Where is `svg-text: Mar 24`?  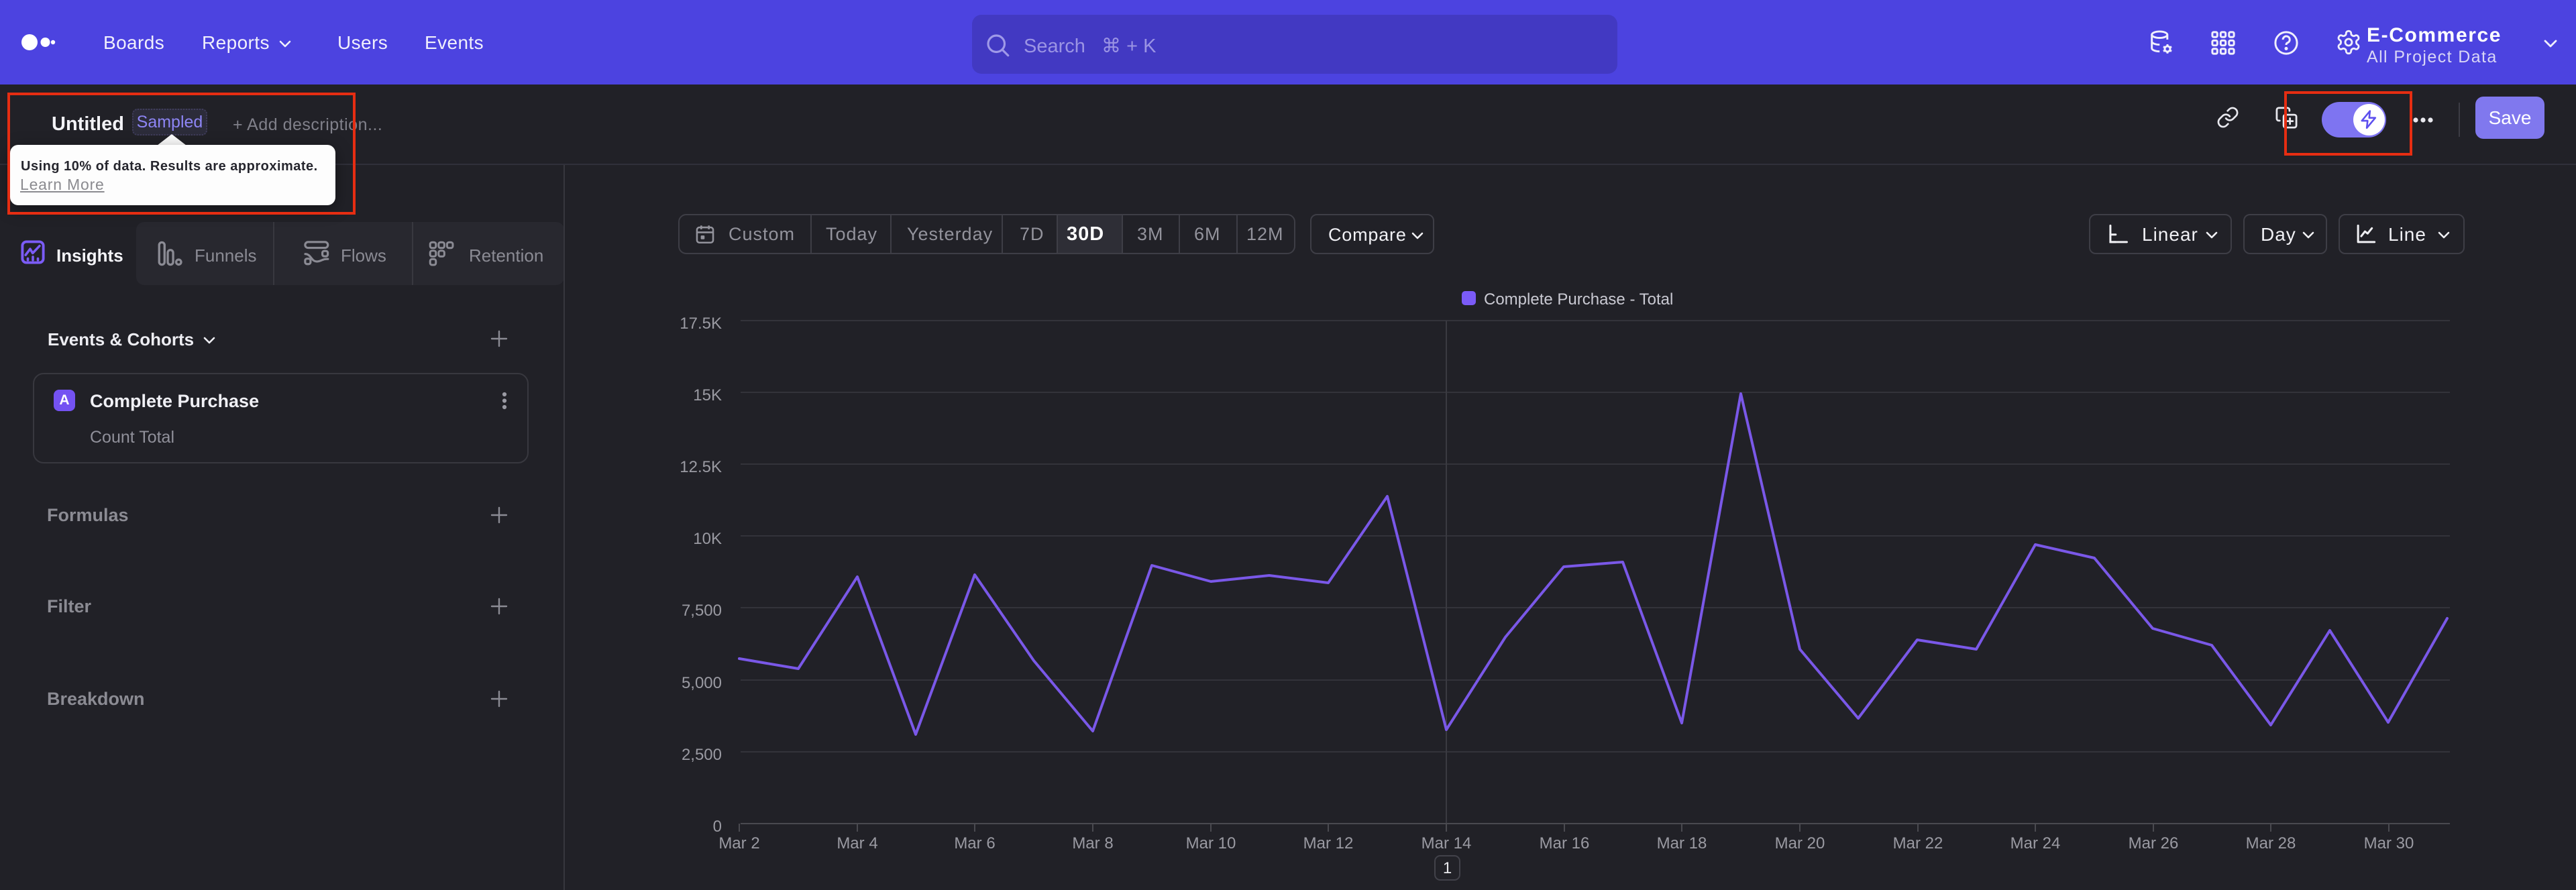 svg-text: Mar 24 is located at coordinates (2035, 843).